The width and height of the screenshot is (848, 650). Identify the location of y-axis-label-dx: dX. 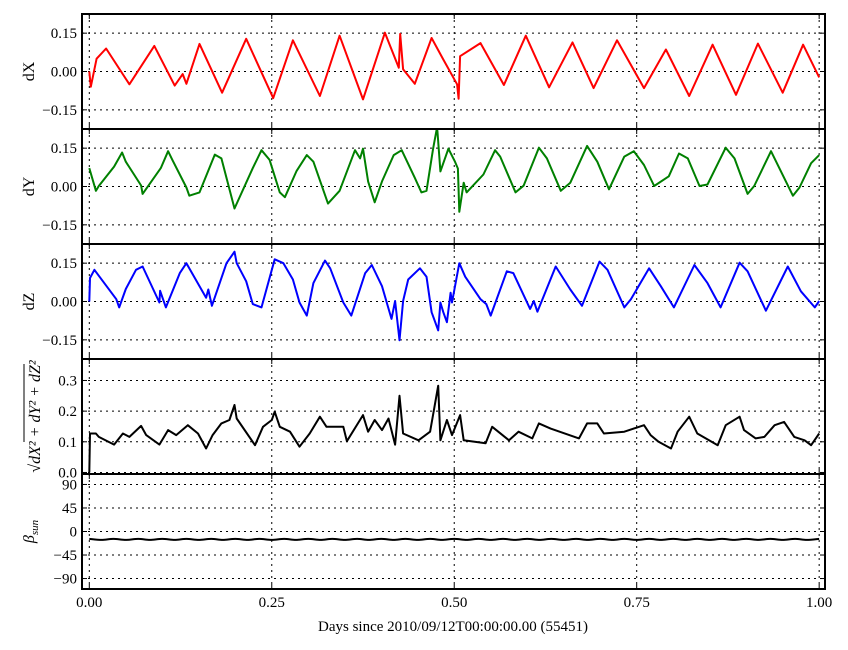
(29, 71).